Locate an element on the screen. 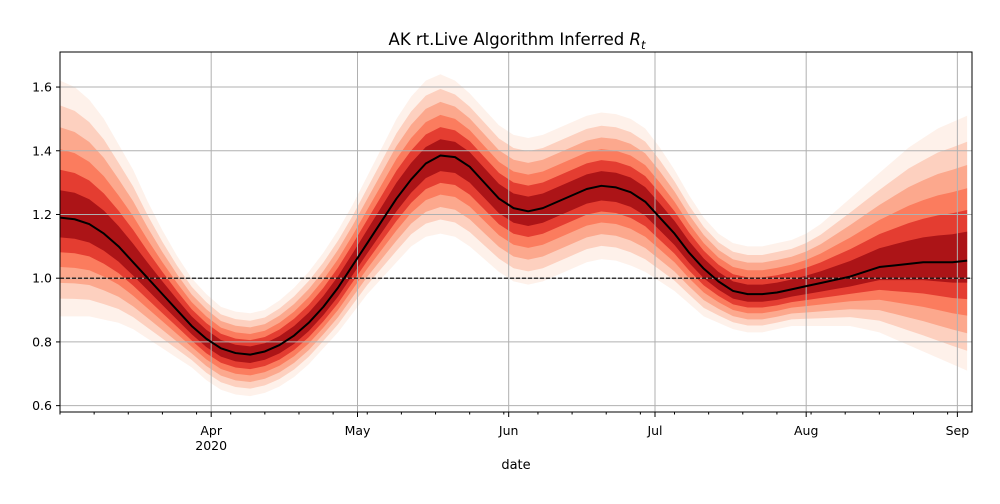  y-tick-label: 0.6 is located at coordinates (42, 405).